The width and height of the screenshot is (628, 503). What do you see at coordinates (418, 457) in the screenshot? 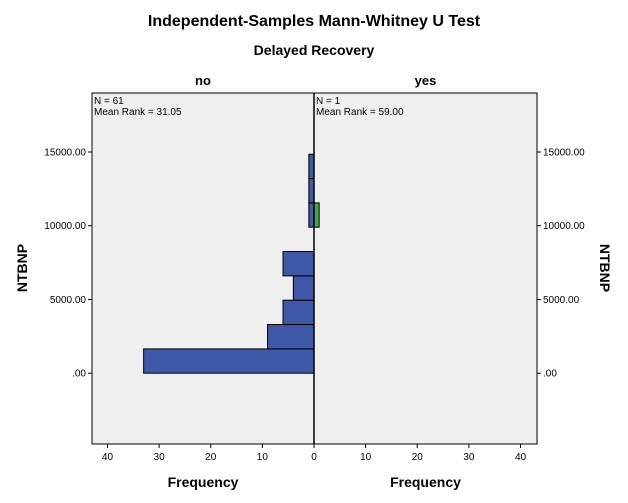
I see `x-tick-label-right: 20` at bounding box center [418, 457].